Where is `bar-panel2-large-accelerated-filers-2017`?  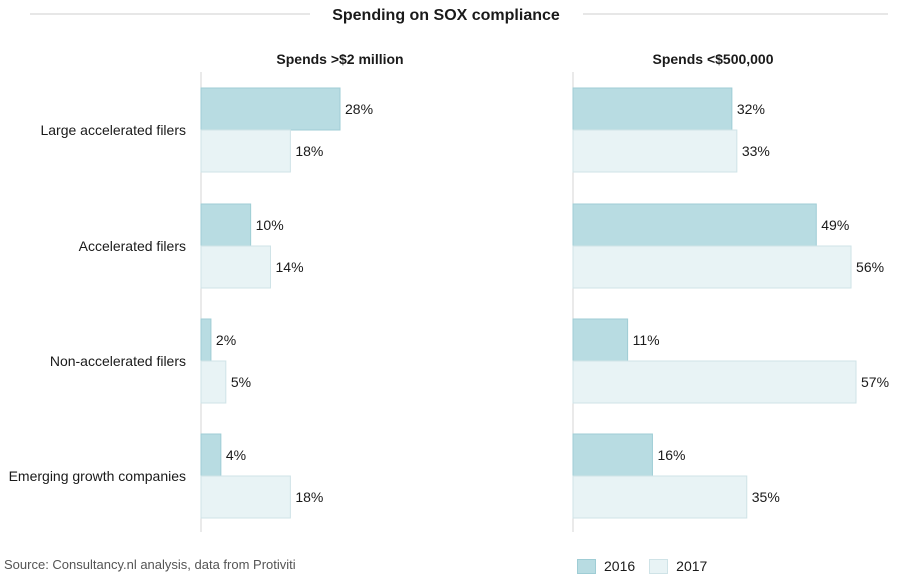
bar-panel2-large-accelerated-filers-2017 is located at coordinates (655, 151).